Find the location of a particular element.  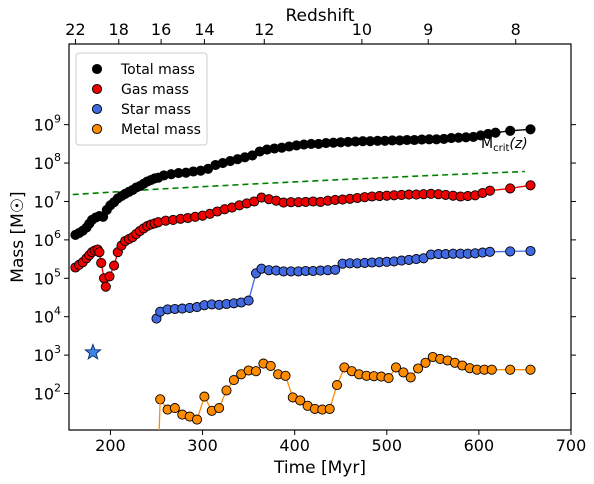

legend-label: Metal mass is located at coordinates (161, 130).